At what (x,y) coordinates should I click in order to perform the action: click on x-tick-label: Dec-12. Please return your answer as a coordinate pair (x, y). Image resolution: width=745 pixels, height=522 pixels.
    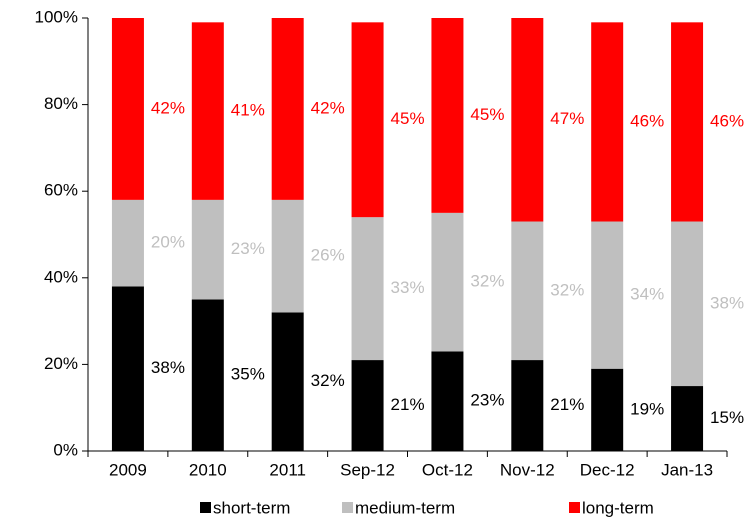
    Looking at the image, I should click on (607, 469).